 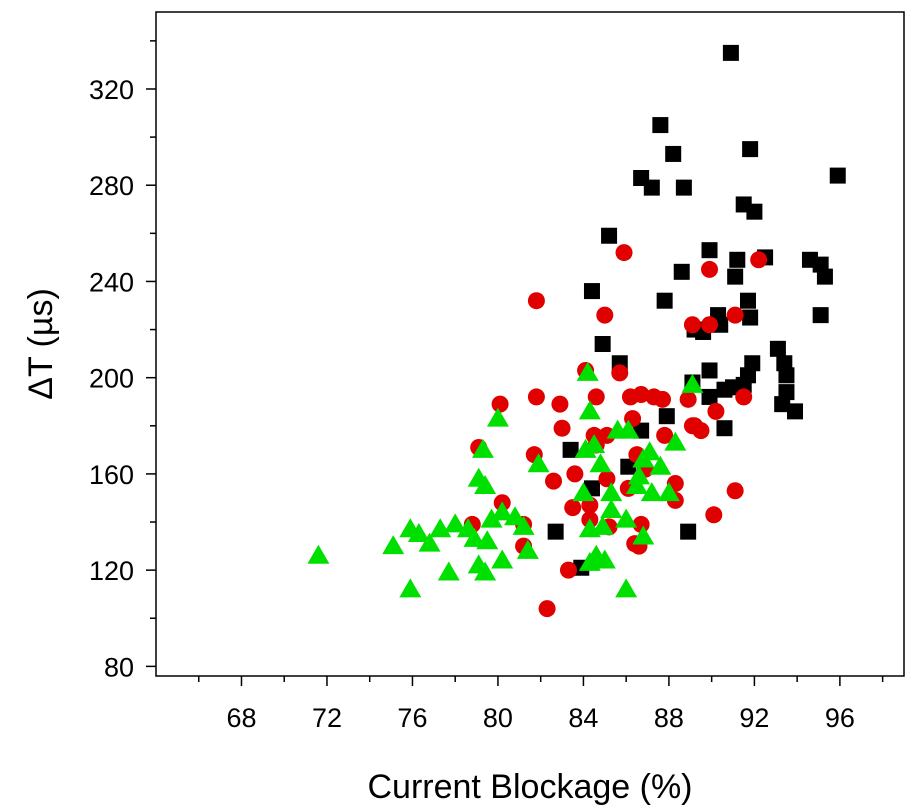 I want to click on x-tick-label: 76, so click(x=412, y=718).